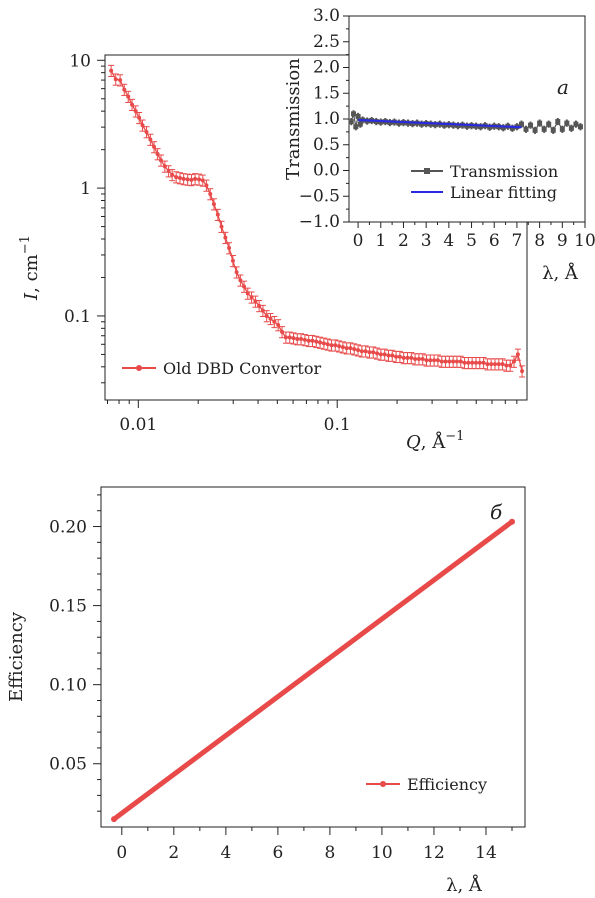  Describe the element at coordinates (413, 442) in the screenshot. I see `sans-xlabel-main: Q` at that location.